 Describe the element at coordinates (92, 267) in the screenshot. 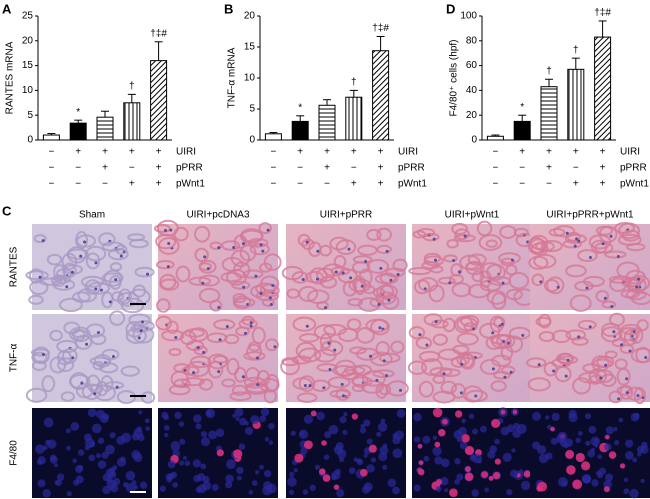

I see `micrograph-bg` at that location.